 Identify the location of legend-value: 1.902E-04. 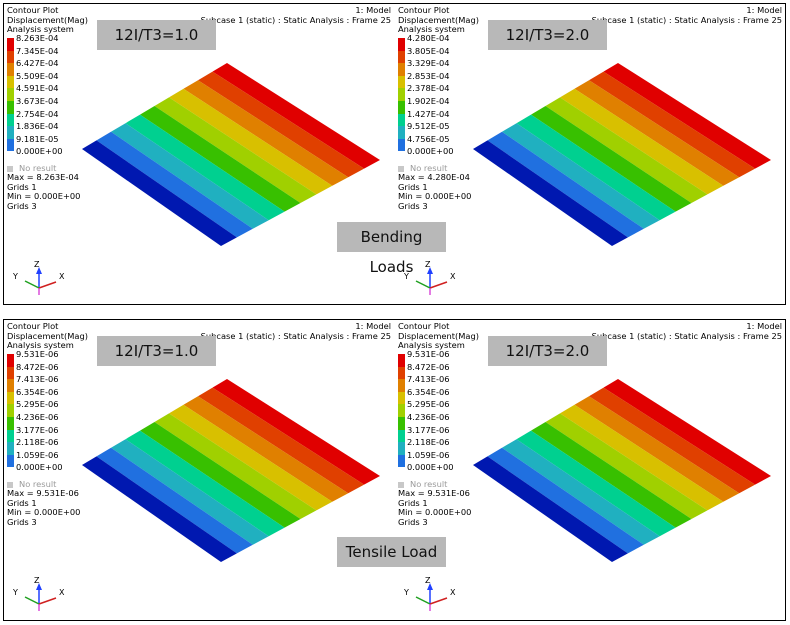
(428, 100).